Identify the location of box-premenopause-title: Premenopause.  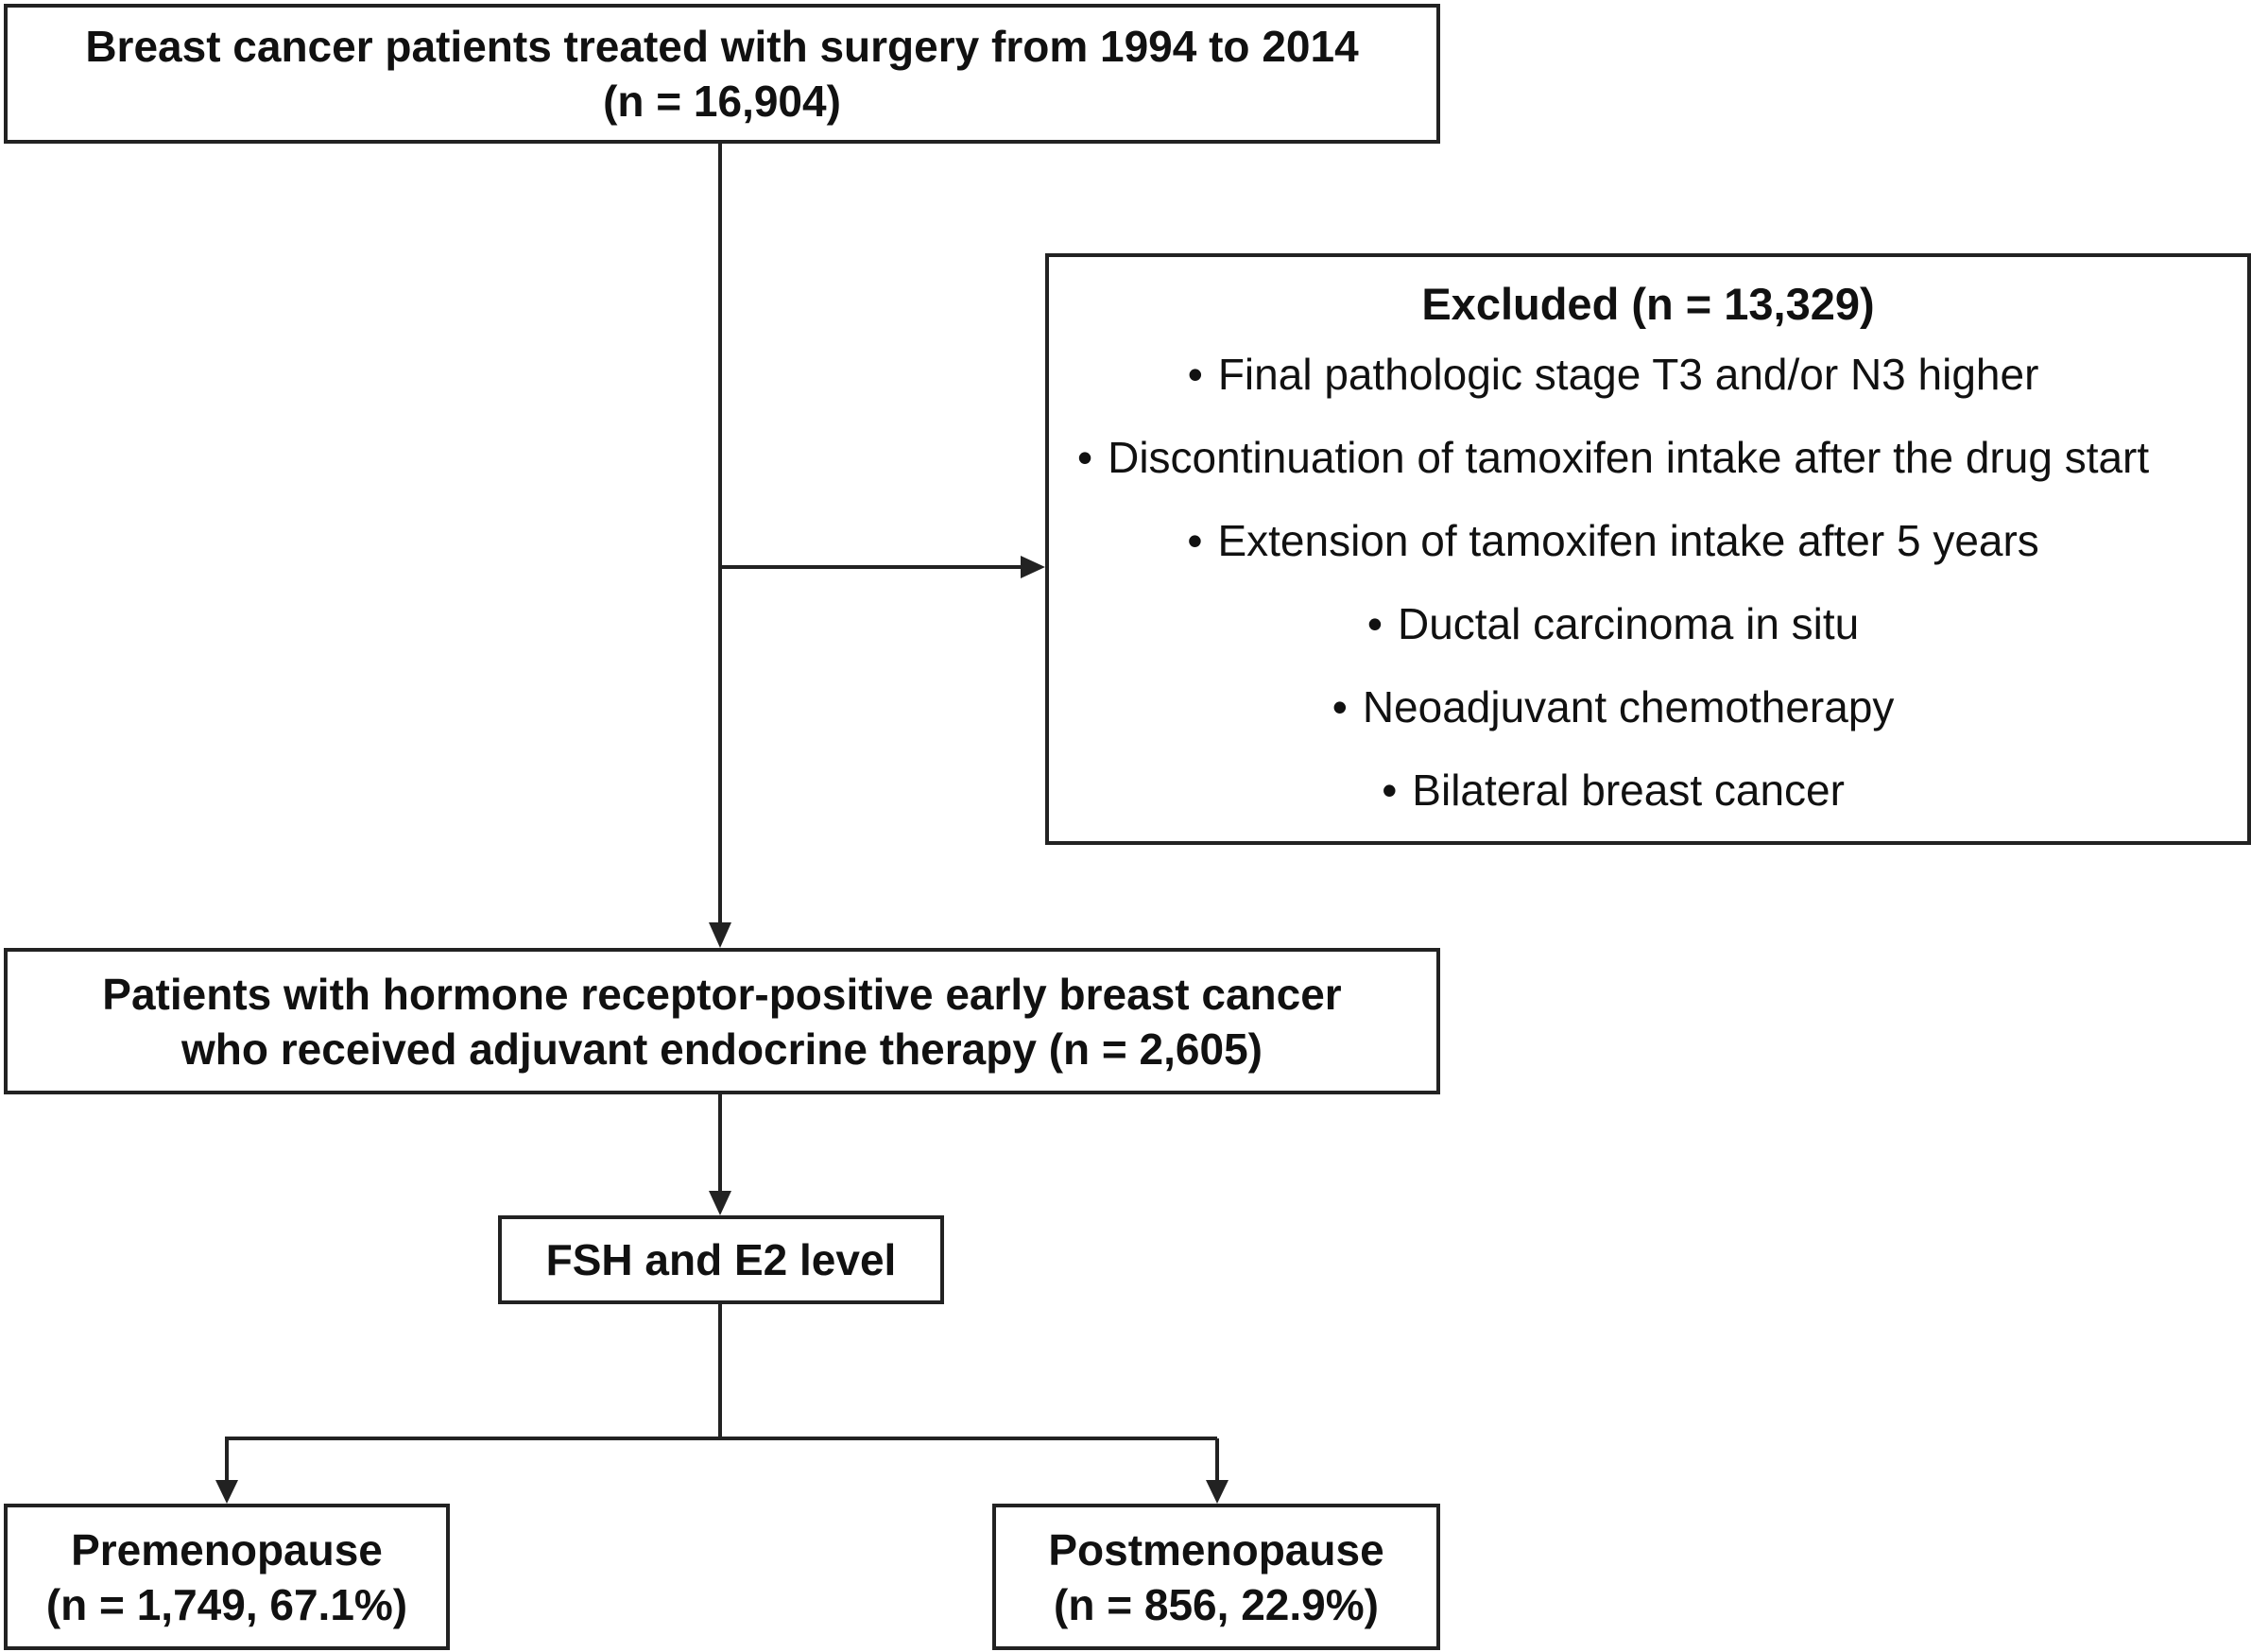
(227, 1549).